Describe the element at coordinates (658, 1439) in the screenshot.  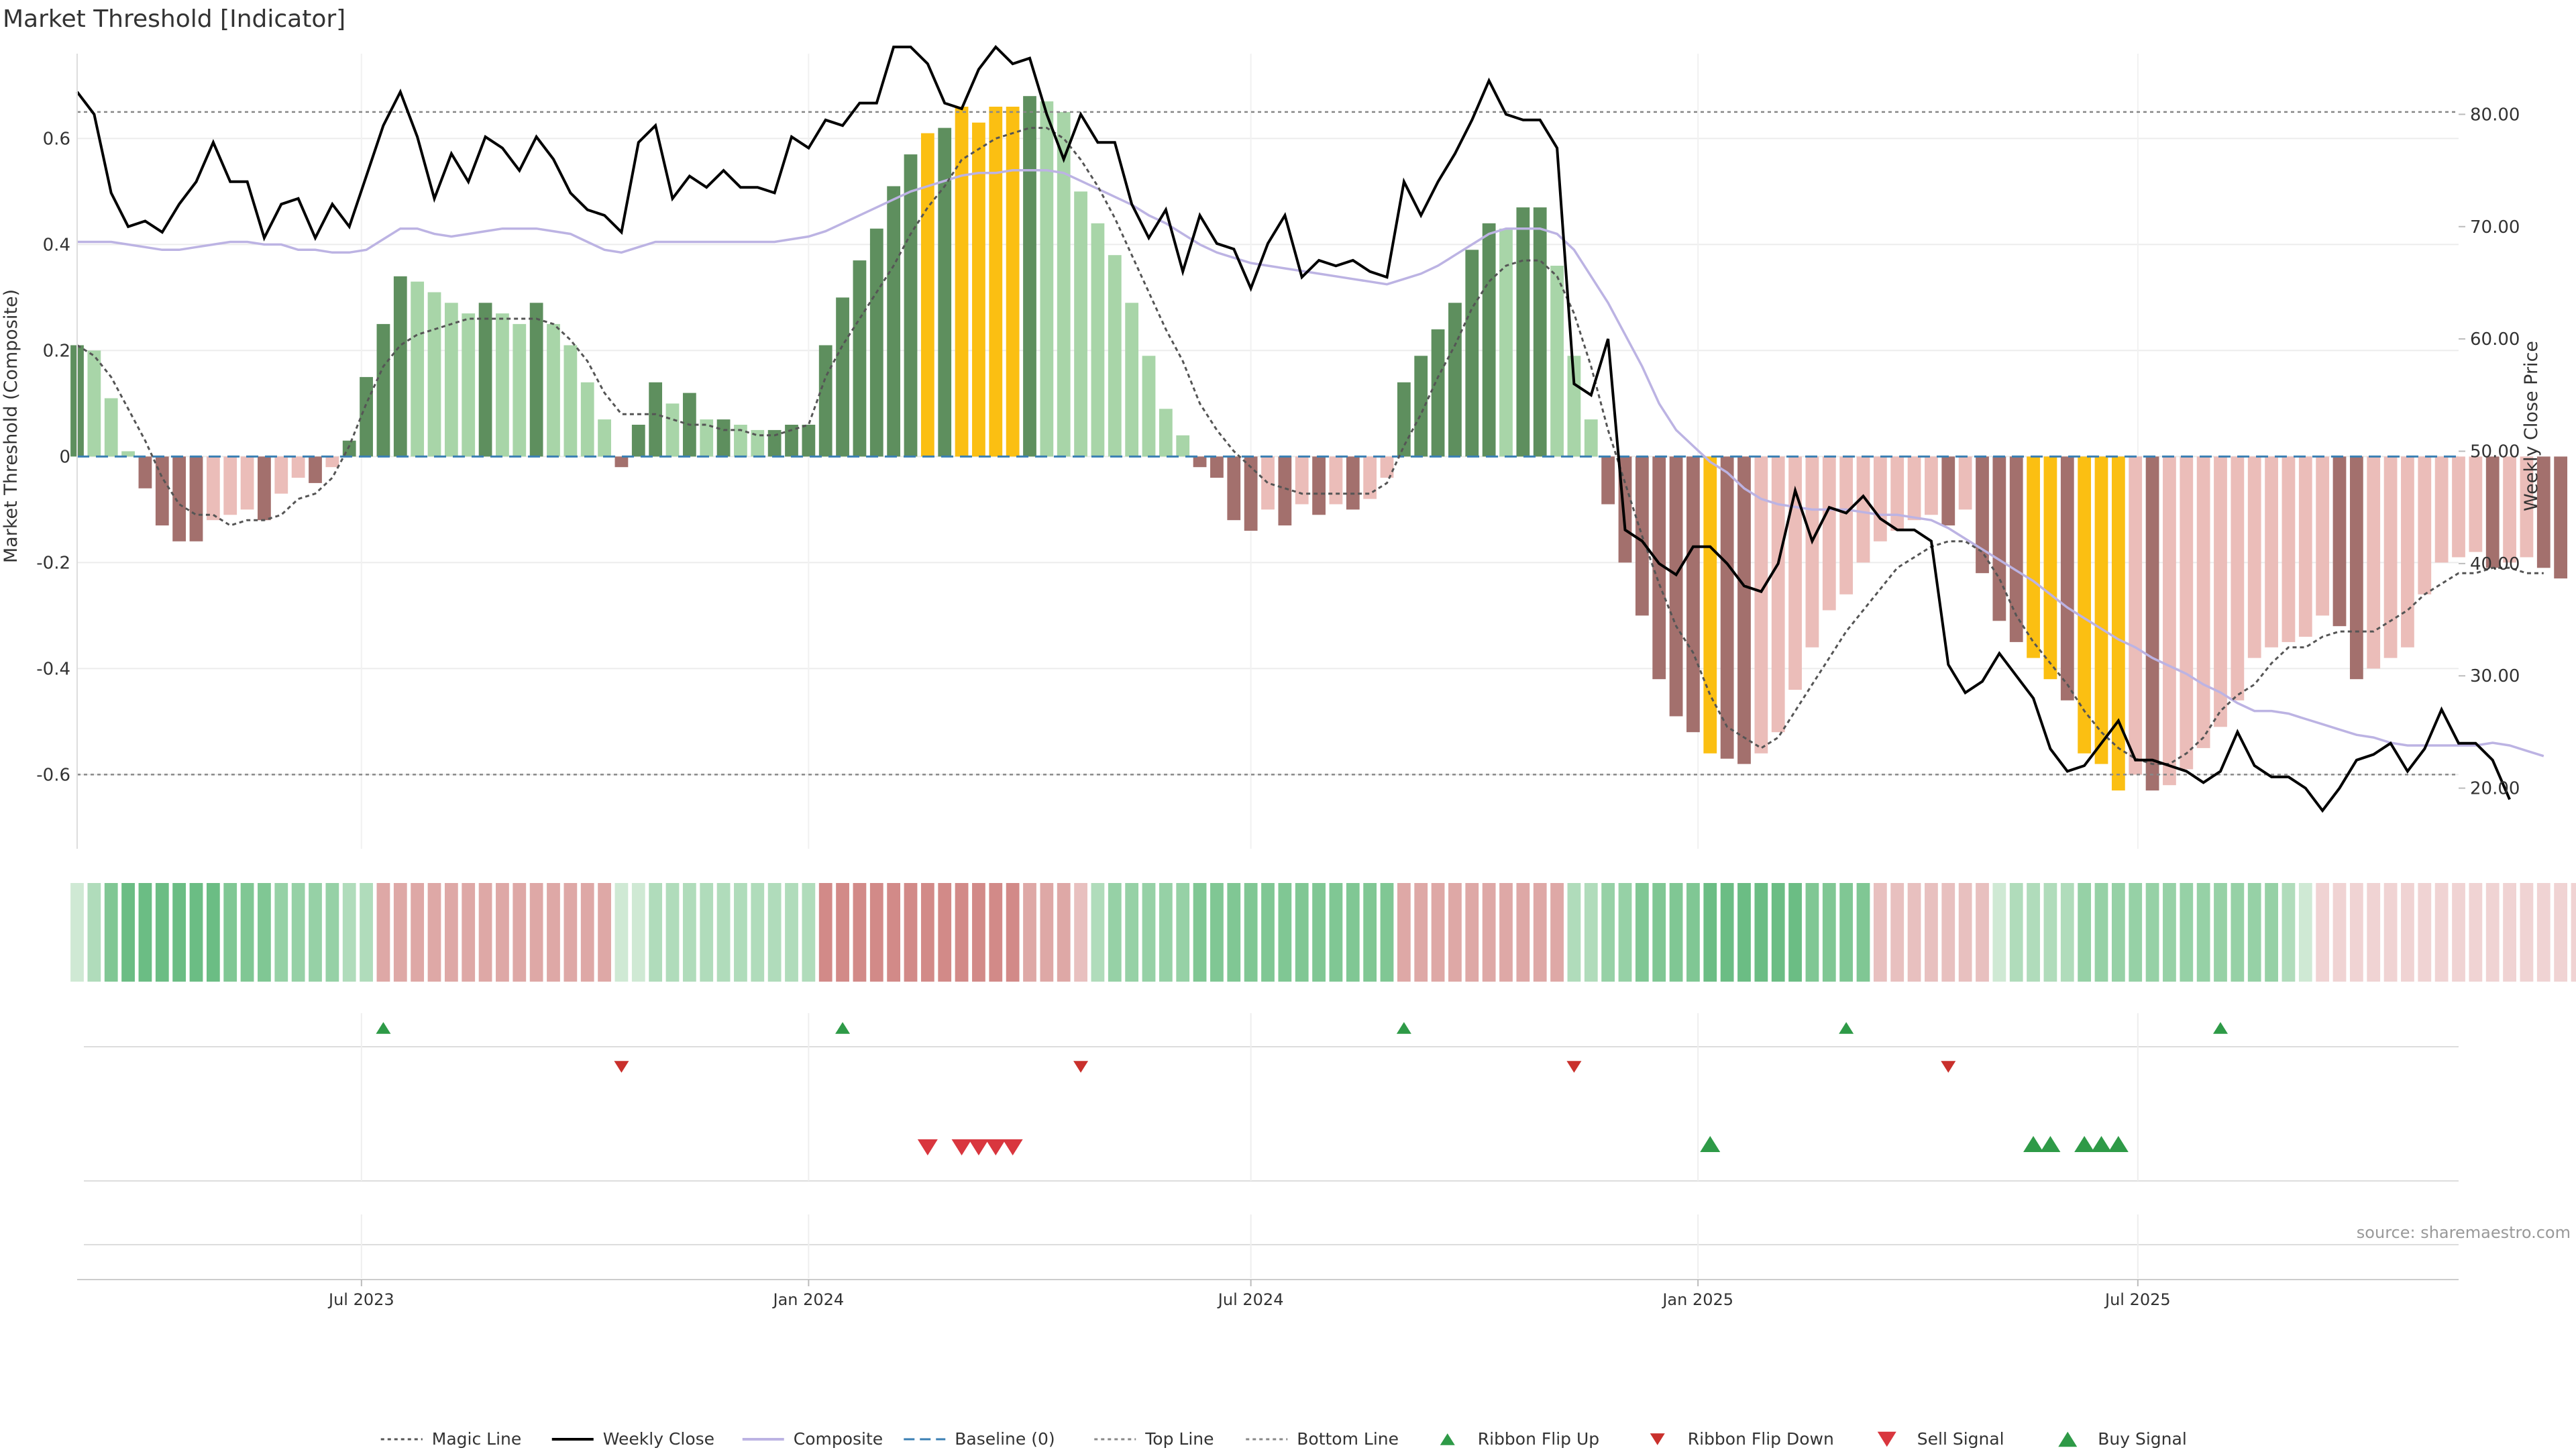
I see `legend-label: Weekly Close` at that location.